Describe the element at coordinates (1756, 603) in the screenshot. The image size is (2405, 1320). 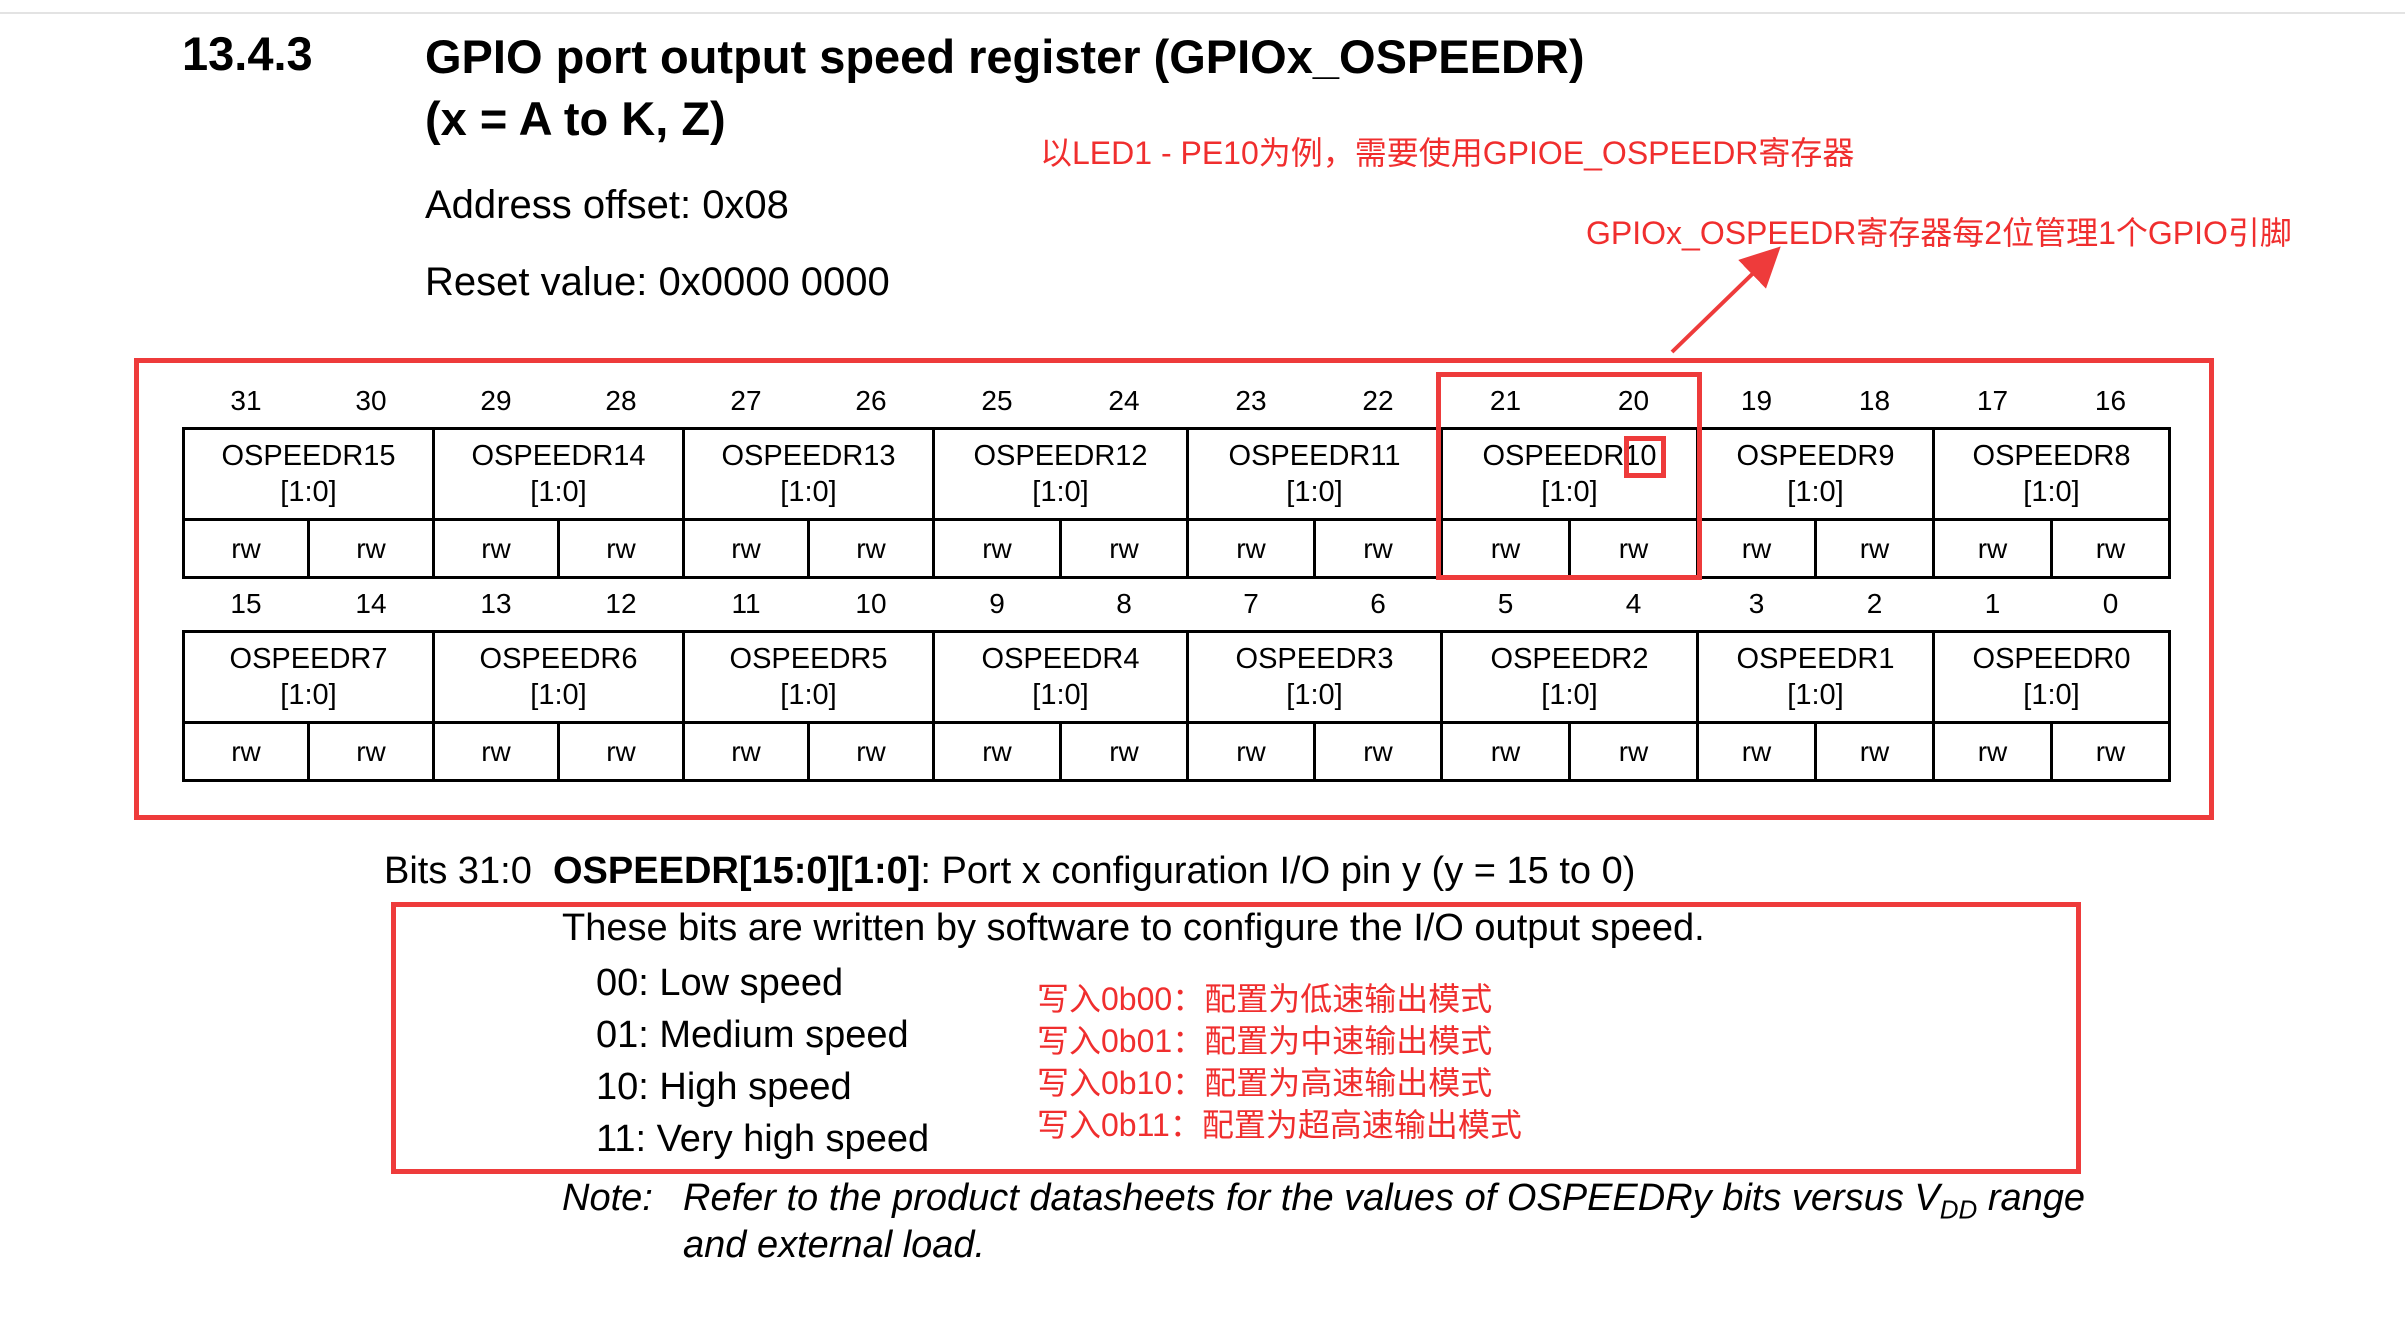
I see `bit-number: 3` at that location.